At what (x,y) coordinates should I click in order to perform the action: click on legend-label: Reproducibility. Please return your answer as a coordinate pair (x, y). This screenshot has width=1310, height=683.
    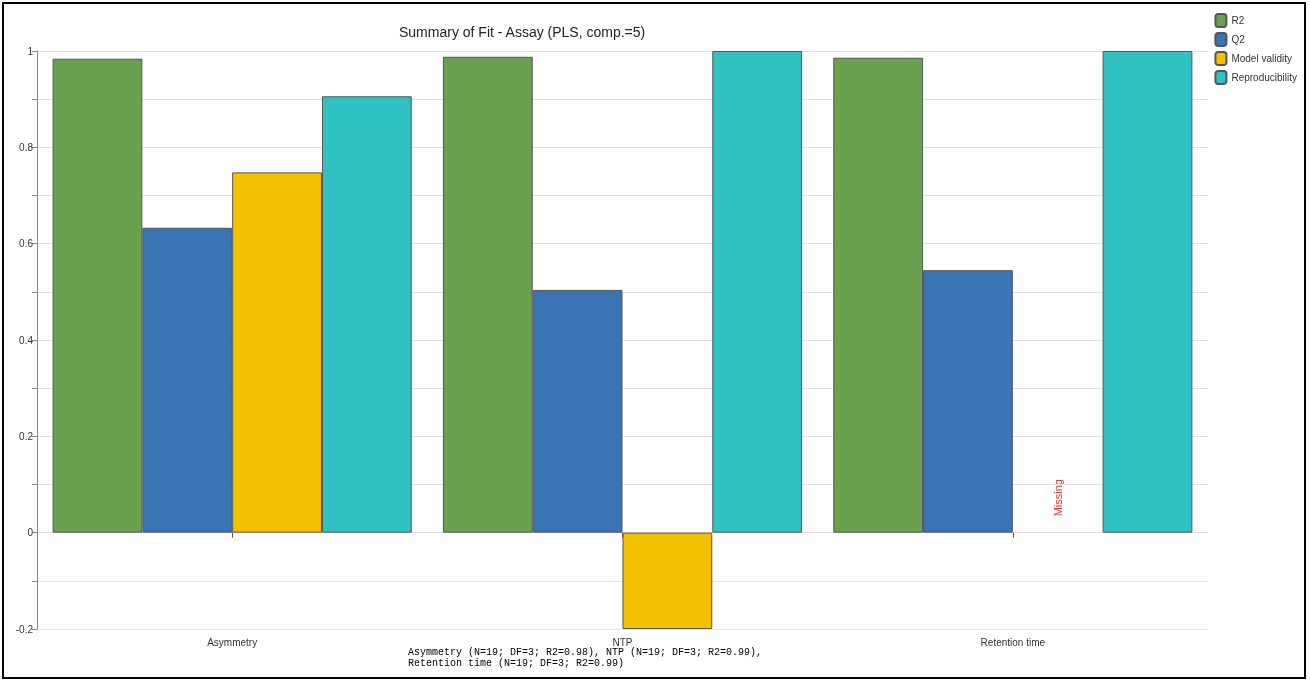
    Looking at the image, I should click on (1264, 77).